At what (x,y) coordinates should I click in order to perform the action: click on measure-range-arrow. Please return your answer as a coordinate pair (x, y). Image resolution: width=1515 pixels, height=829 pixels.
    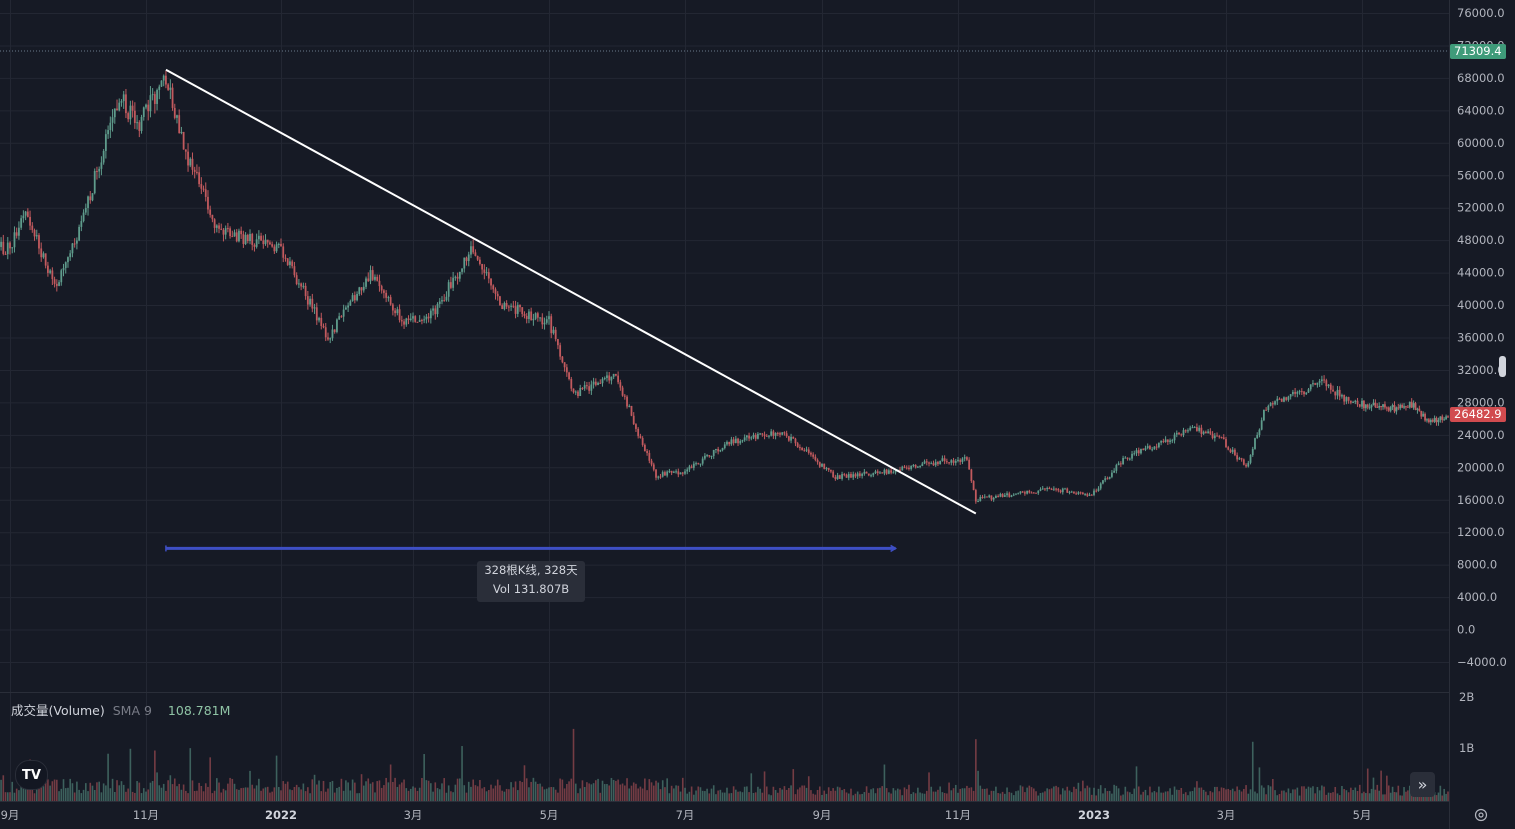
    Looking at the image, I should click on (894, 548).